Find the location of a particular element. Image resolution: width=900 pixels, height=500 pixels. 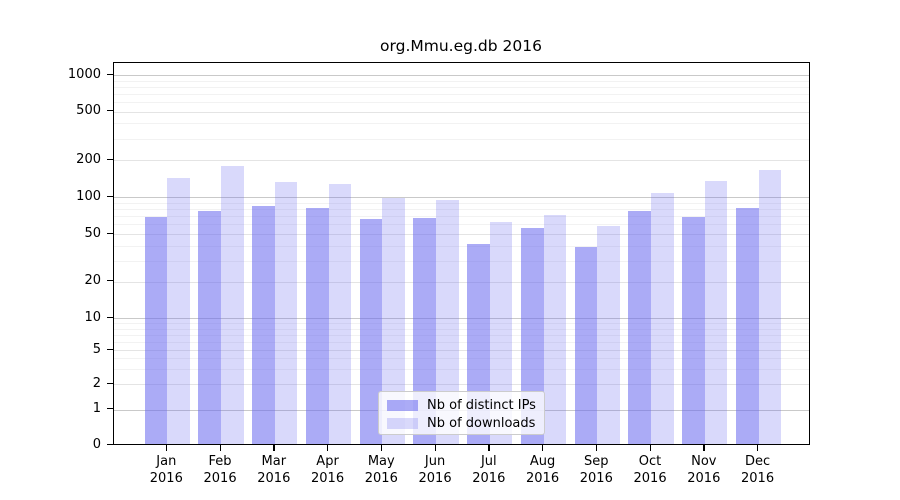

bar-downloads-apr is located at coordinates (340, 314).